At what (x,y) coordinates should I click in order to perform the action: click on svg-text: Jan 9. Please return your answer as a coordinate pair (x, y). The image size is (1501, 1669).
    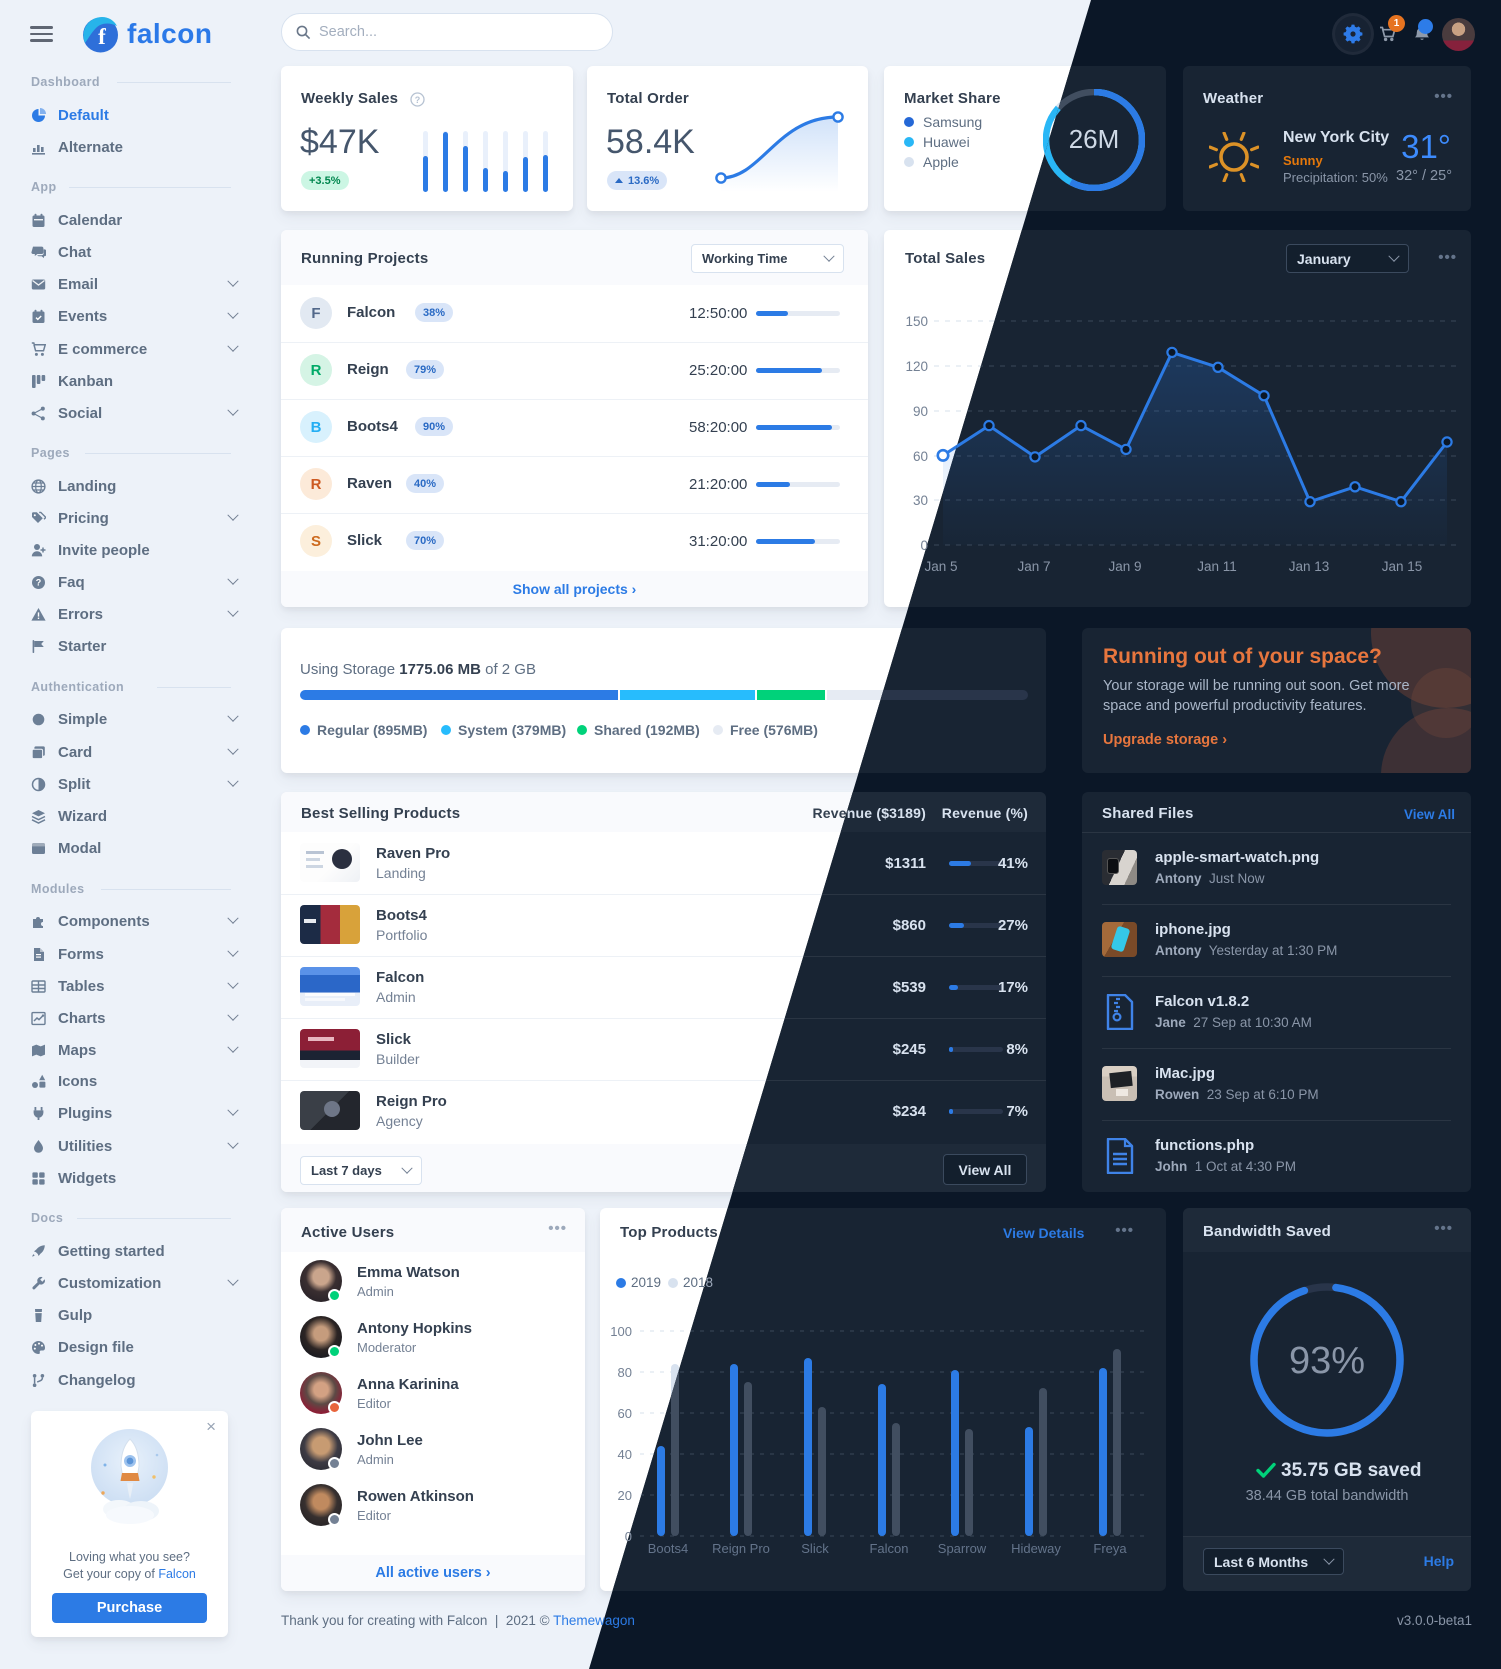
    Looking at the image, I should click on (1124, 566).